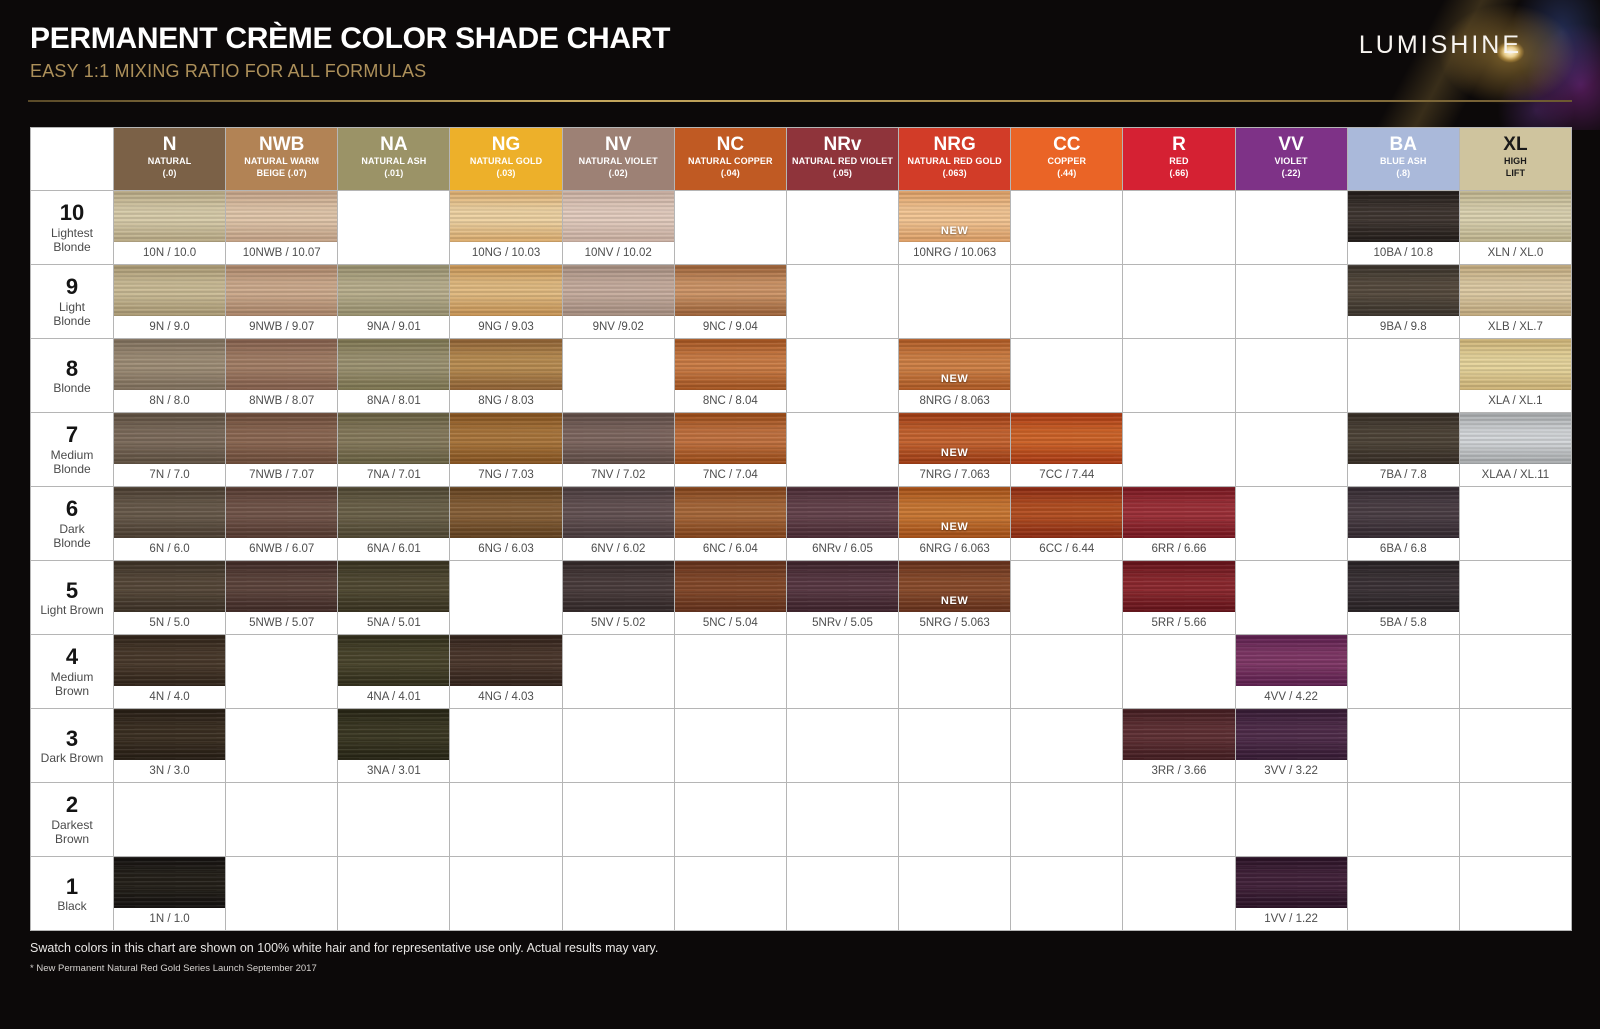 This screenshot has width=1600, height=1029. Describe the element at coordinates (842, 523) in the screenshot. I see `shade-cell-6nrv: 6NRv / 6.05` at that location.